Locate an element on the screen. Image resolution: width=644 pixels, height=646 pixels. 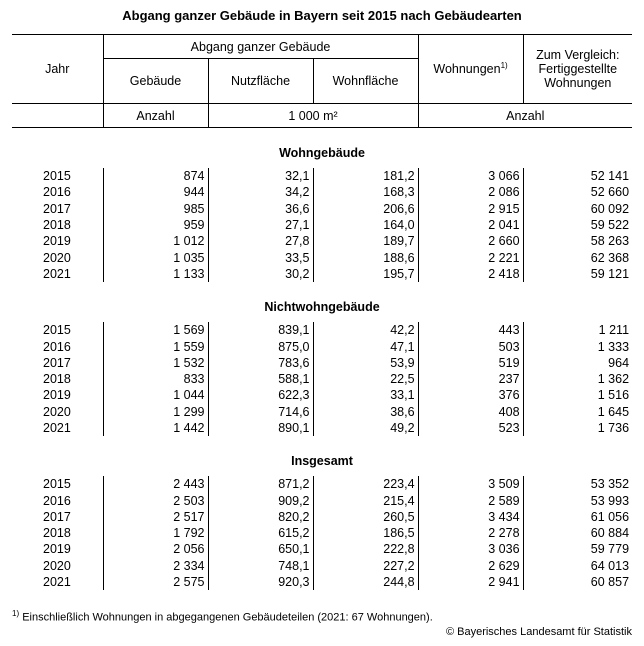
nutzflaeche-cell: 920,3 is located at coordinates (260, 582).